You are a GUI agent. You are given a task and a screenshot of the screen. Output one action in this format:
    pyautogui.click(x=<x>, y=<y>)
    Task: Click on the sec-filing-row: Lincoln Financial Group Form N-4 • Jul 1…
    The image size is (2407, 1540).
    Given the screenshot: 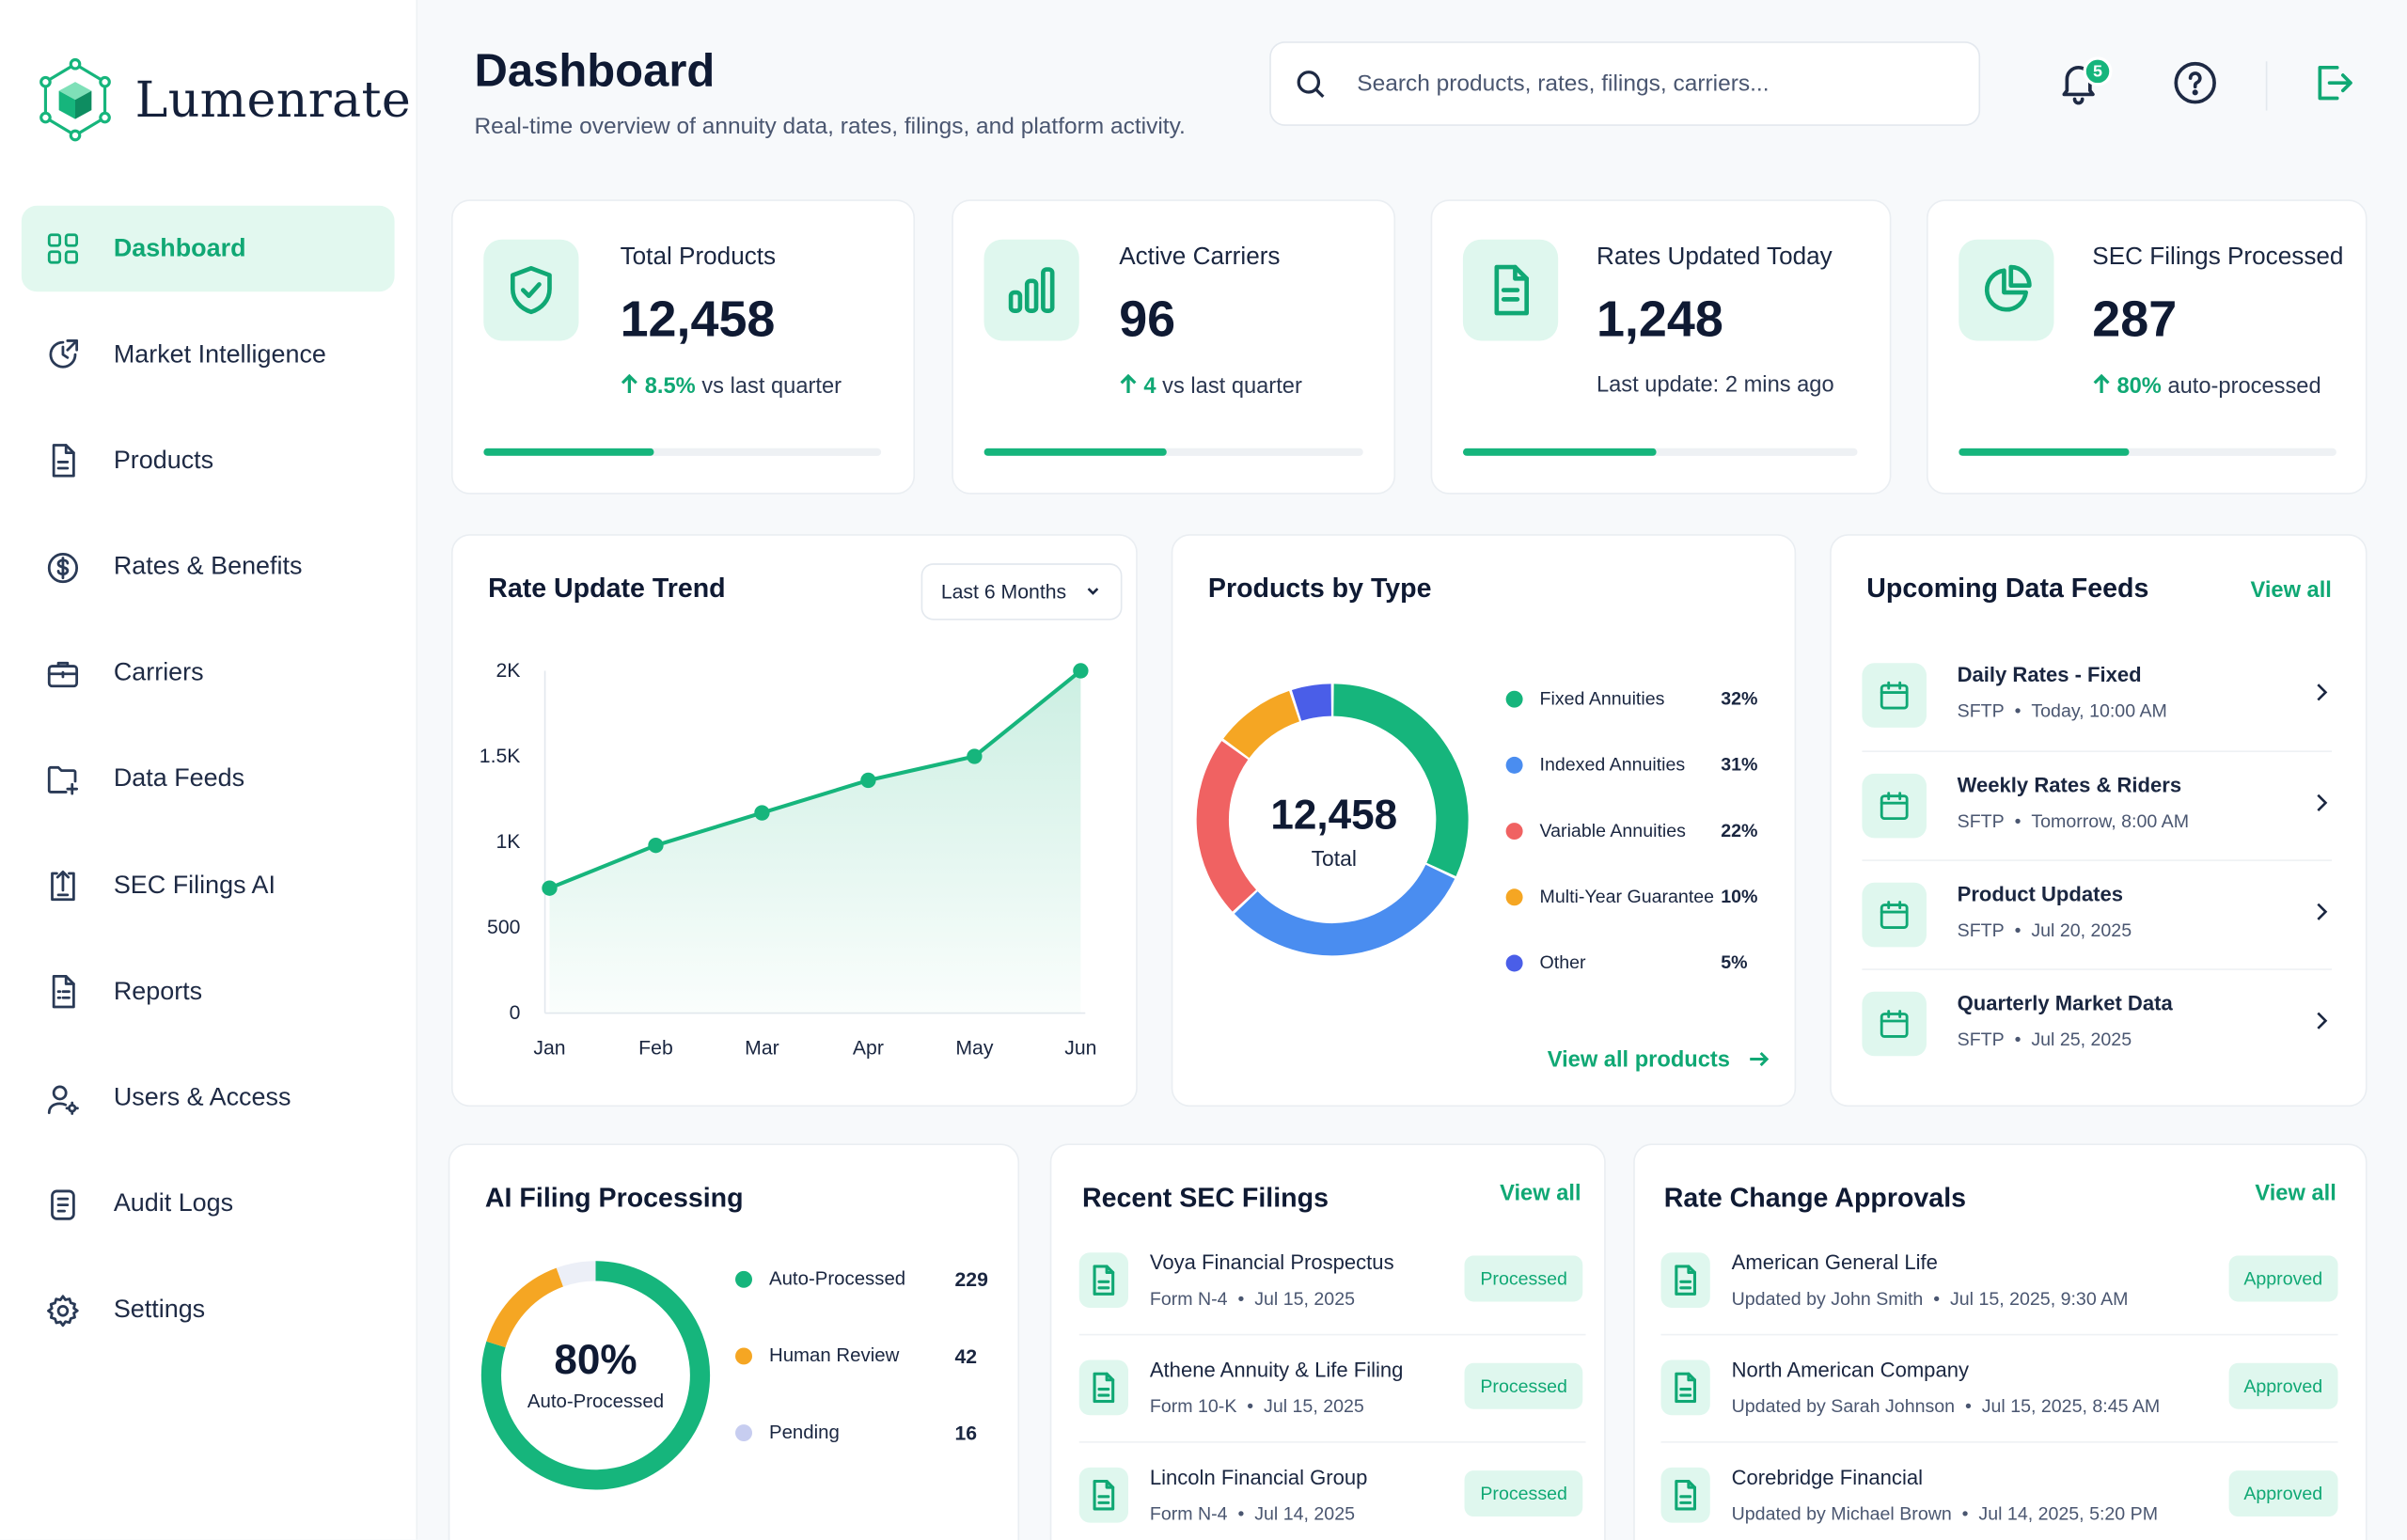 What is the action you would take?
    pyautogui.click(x=1332, y=1498)
    